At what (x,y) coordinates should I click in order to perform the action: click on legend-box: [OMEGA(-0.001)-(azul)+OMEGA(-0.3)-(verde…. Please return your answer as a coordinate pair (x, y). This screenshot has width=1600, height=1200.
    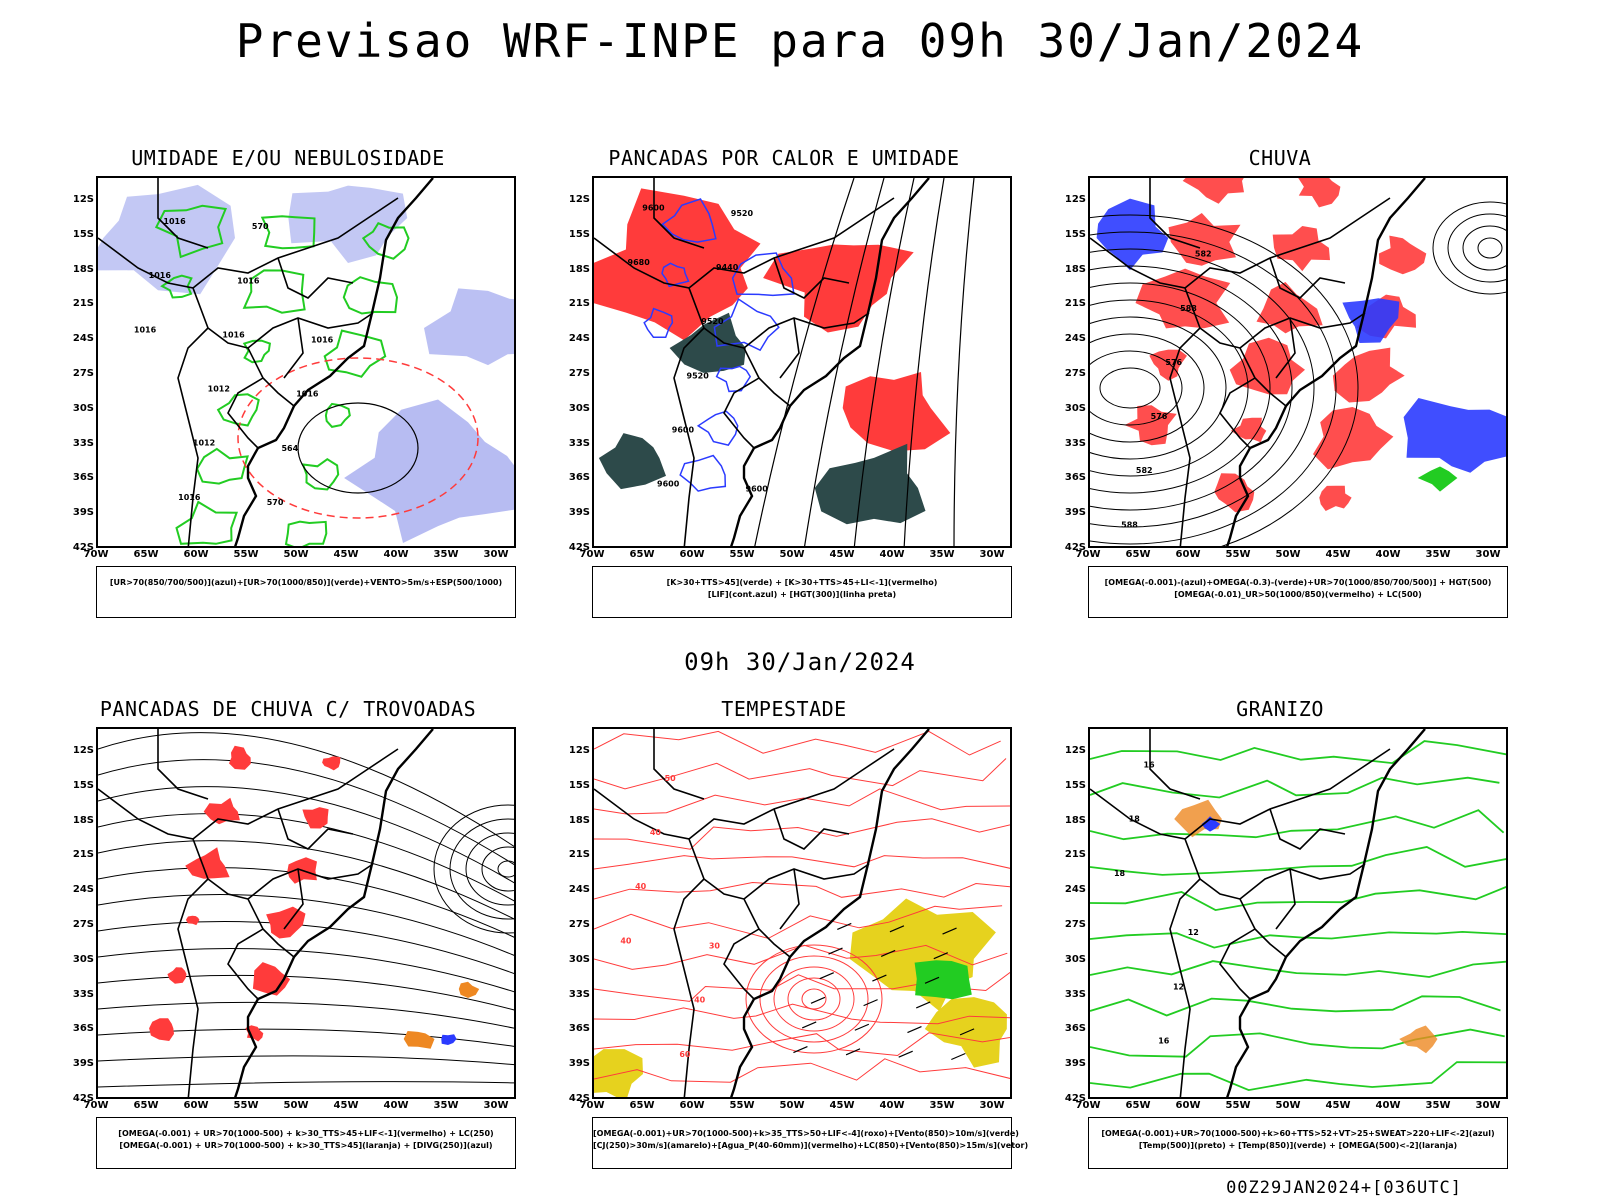
    Looking at the image, I should click on (1298, 592).